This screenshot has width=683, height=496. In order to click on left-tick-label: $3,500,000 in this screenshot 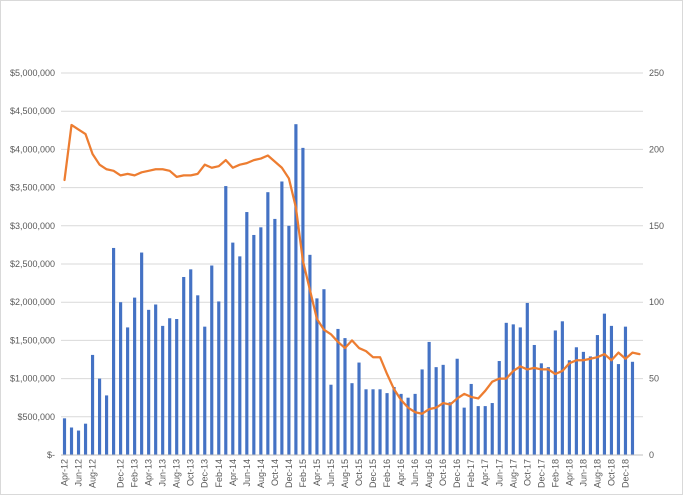, I will do `click(32, 188)`.